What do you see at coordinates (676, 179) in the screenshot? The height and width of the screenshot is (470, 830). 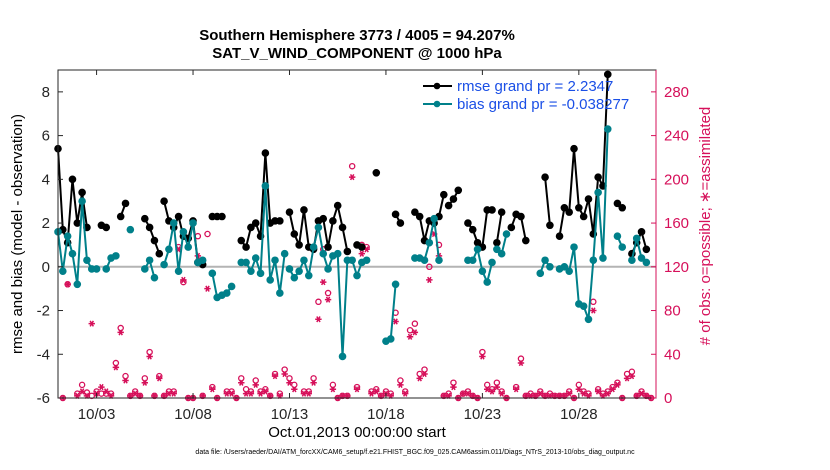 I see `right-y-tick-label: 200` at bounding box center [676, 179].